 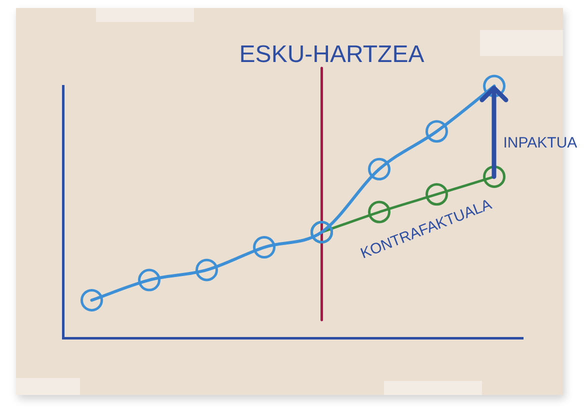 I want to click on annotation: INPAKTUA, so click(x=540, y=143).